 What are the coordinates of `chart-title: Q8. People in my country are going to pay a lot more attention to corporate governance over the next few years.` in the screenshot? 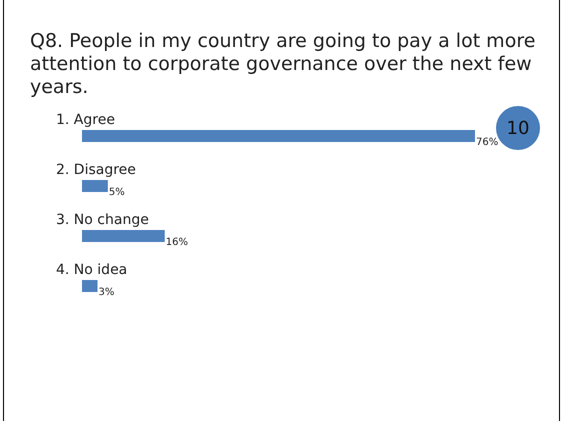 It's located at (283, 64).